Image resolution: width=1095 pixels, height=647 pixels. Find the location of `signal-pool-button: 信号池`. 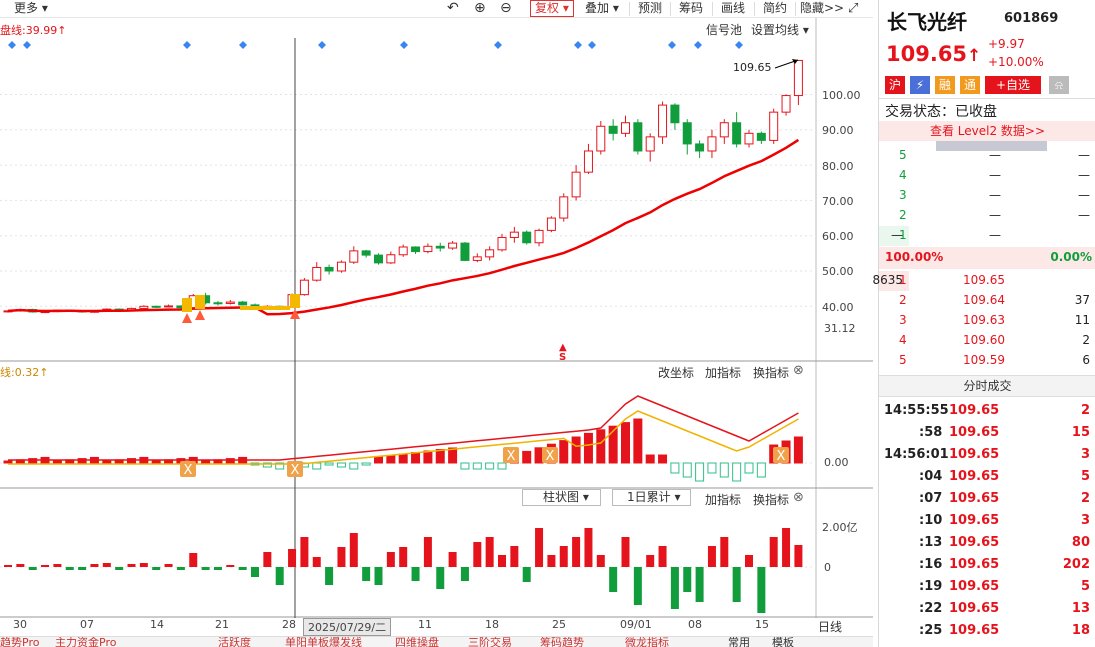

signal-pool-button: 信号池 is located at coordinates (724, 30).